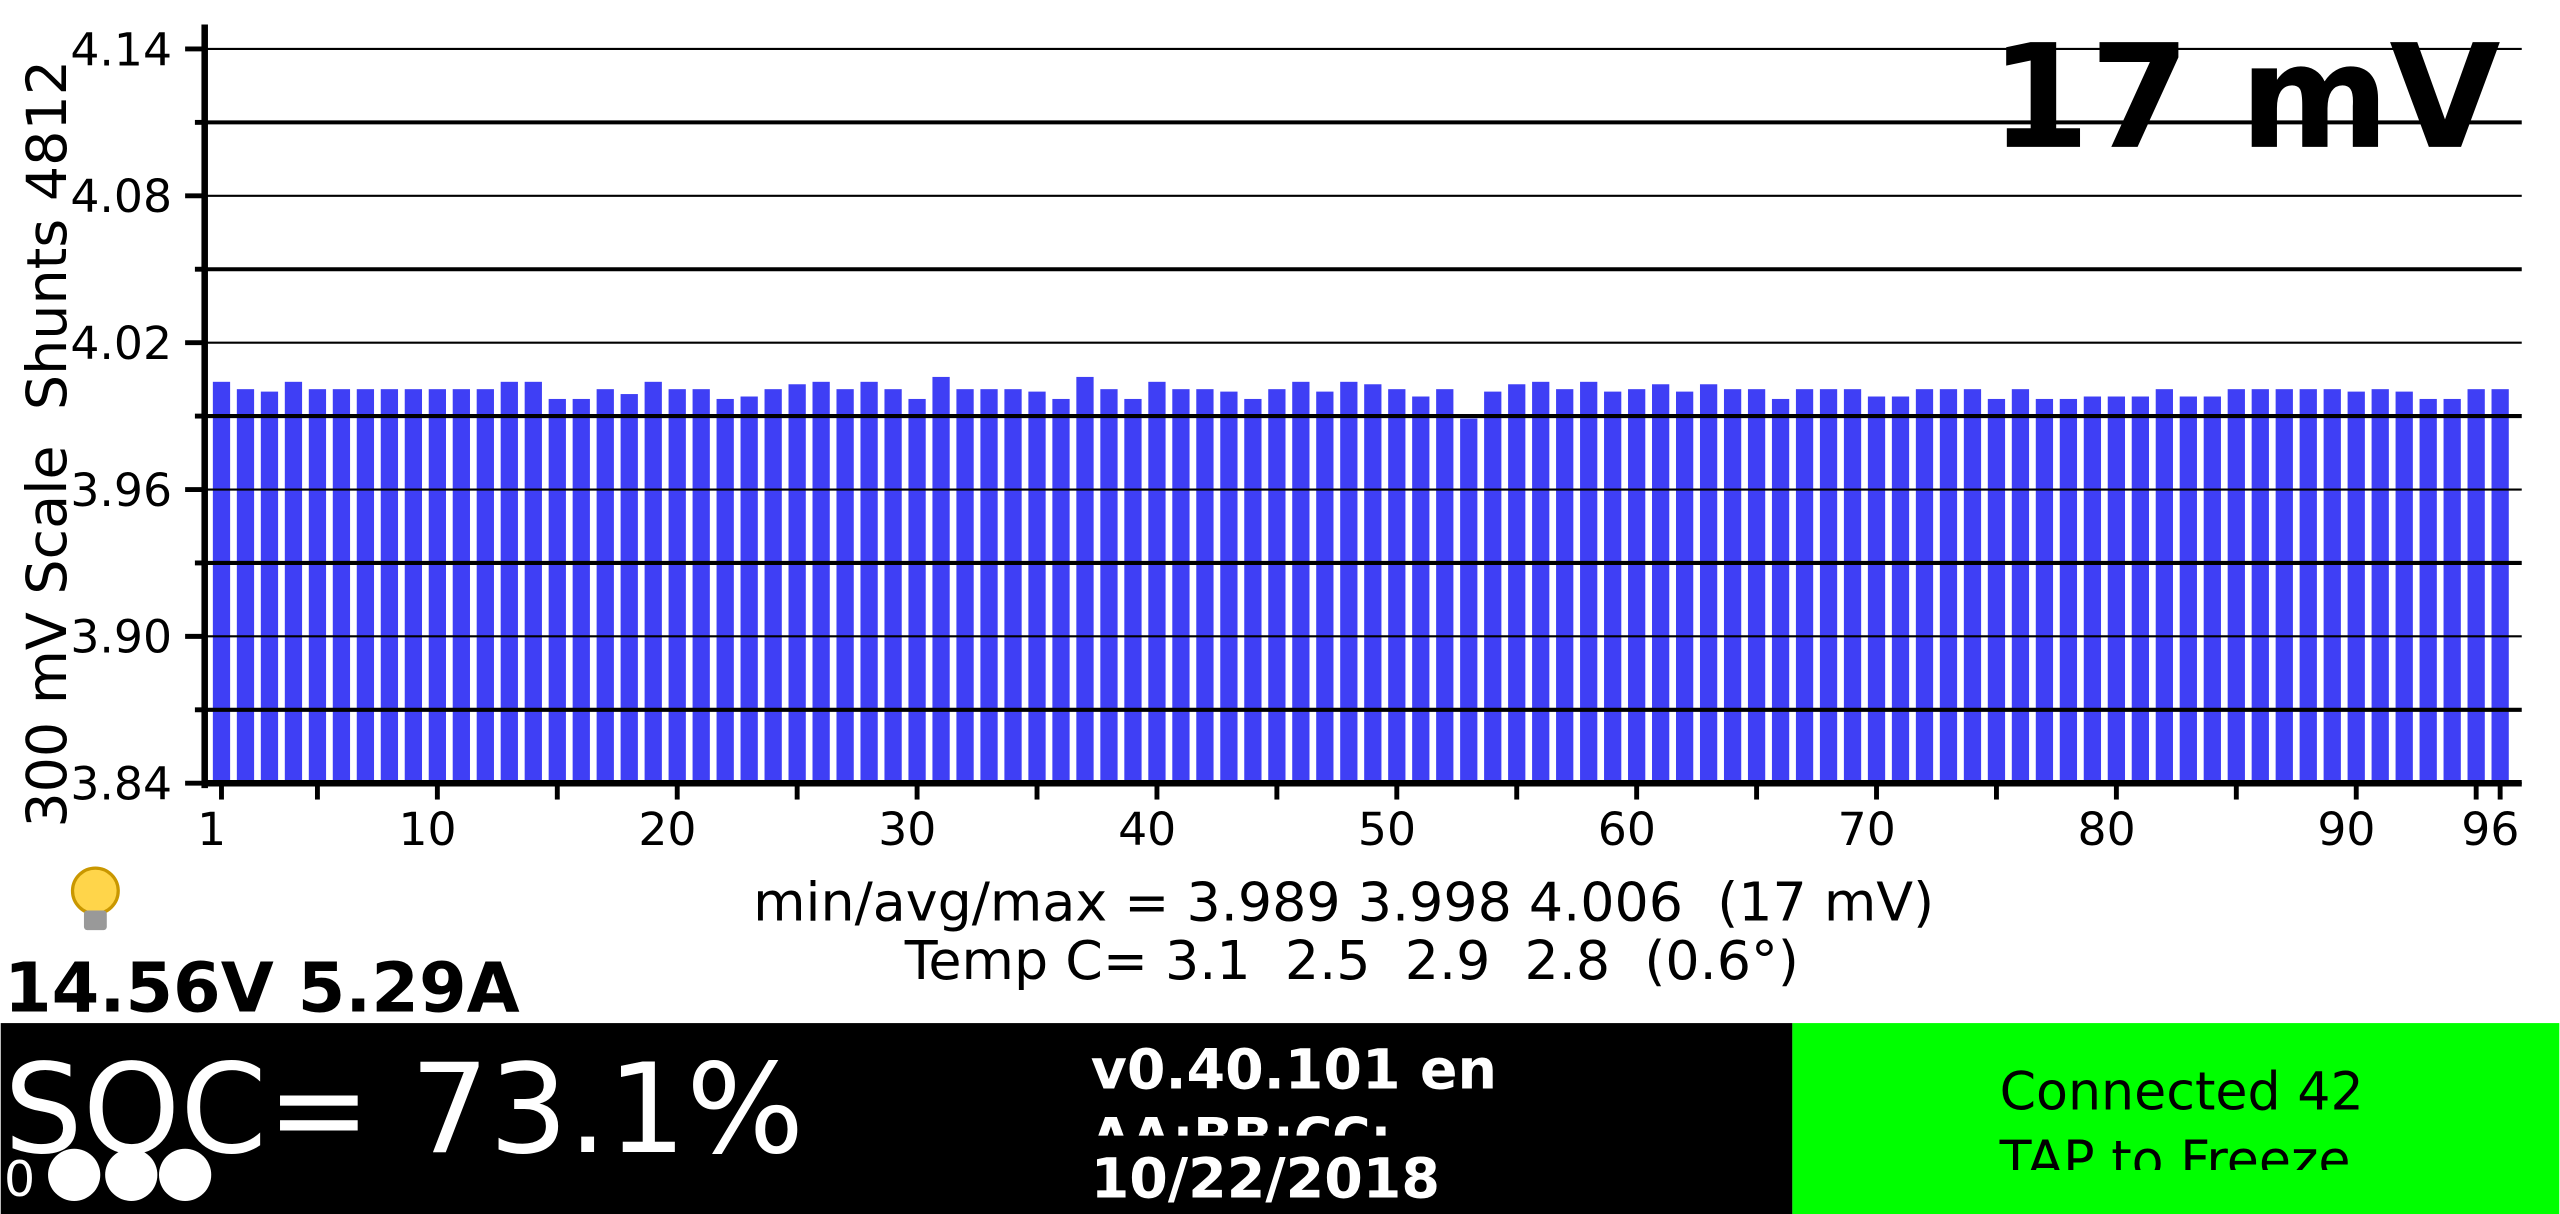  I want to click on y-axis-label: 300 mV Scale Shunts 4812, so click(48, 444).